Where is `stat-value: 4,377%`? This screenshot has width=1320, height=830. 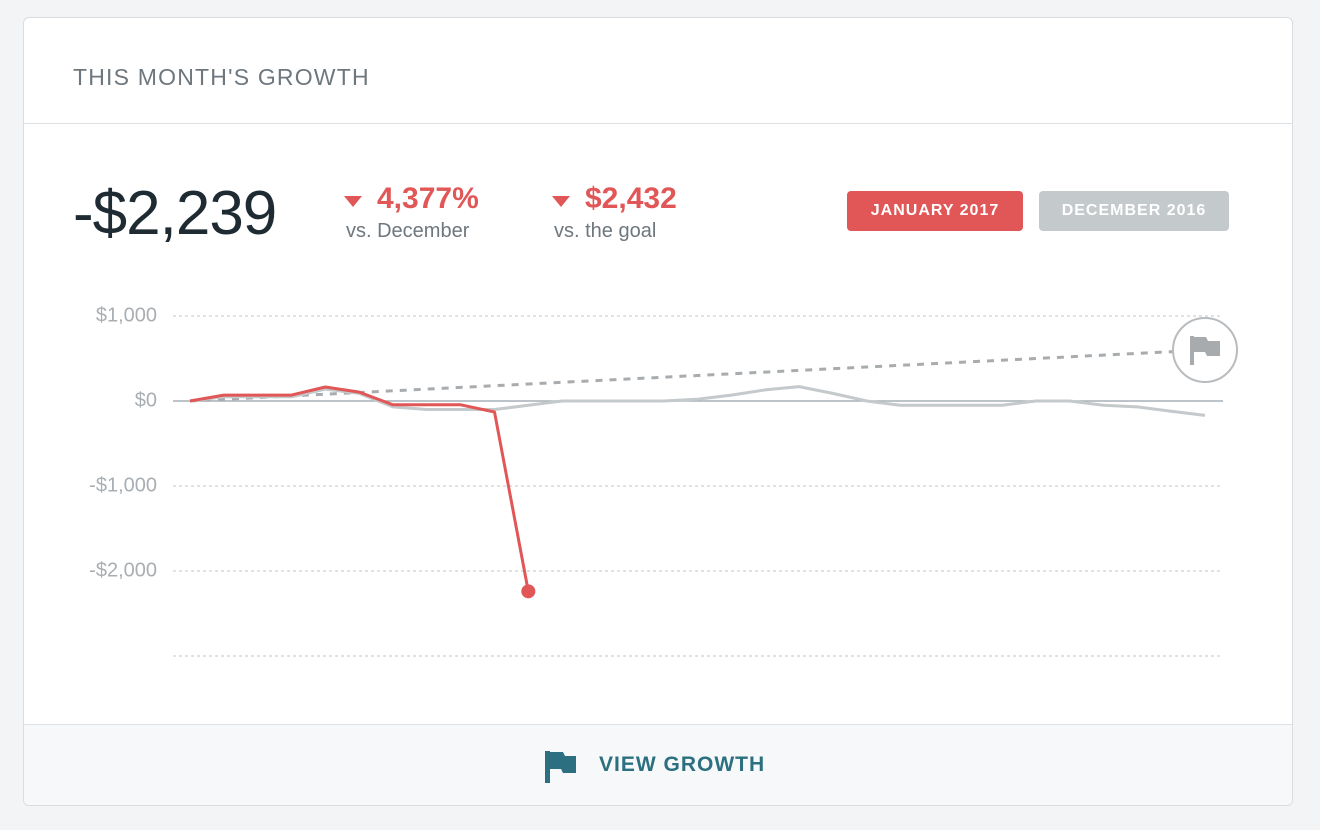 stat-value: 4,377% is located at coordinates (428, 198).